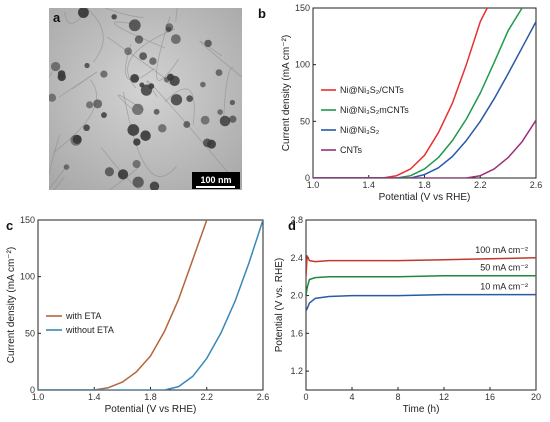 The image size is (550, 422). What do you see at coordinates (292, 225) in the screenshot?
I see `panel-label-d: d` at bounding box center [292, 225].